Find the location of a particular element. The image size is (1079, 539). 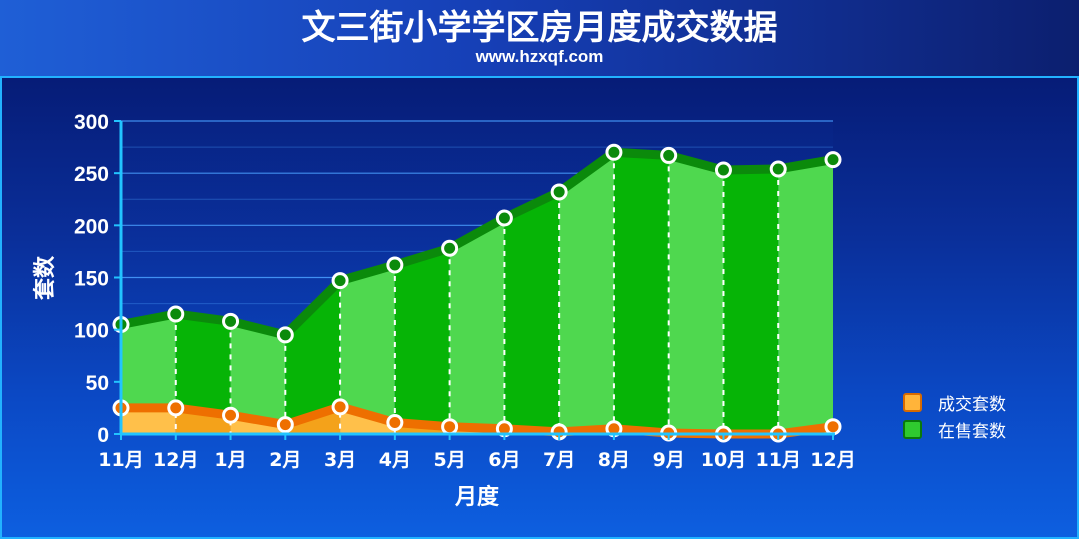

y-tick-label: 150 is located at coordinates (91, 279).